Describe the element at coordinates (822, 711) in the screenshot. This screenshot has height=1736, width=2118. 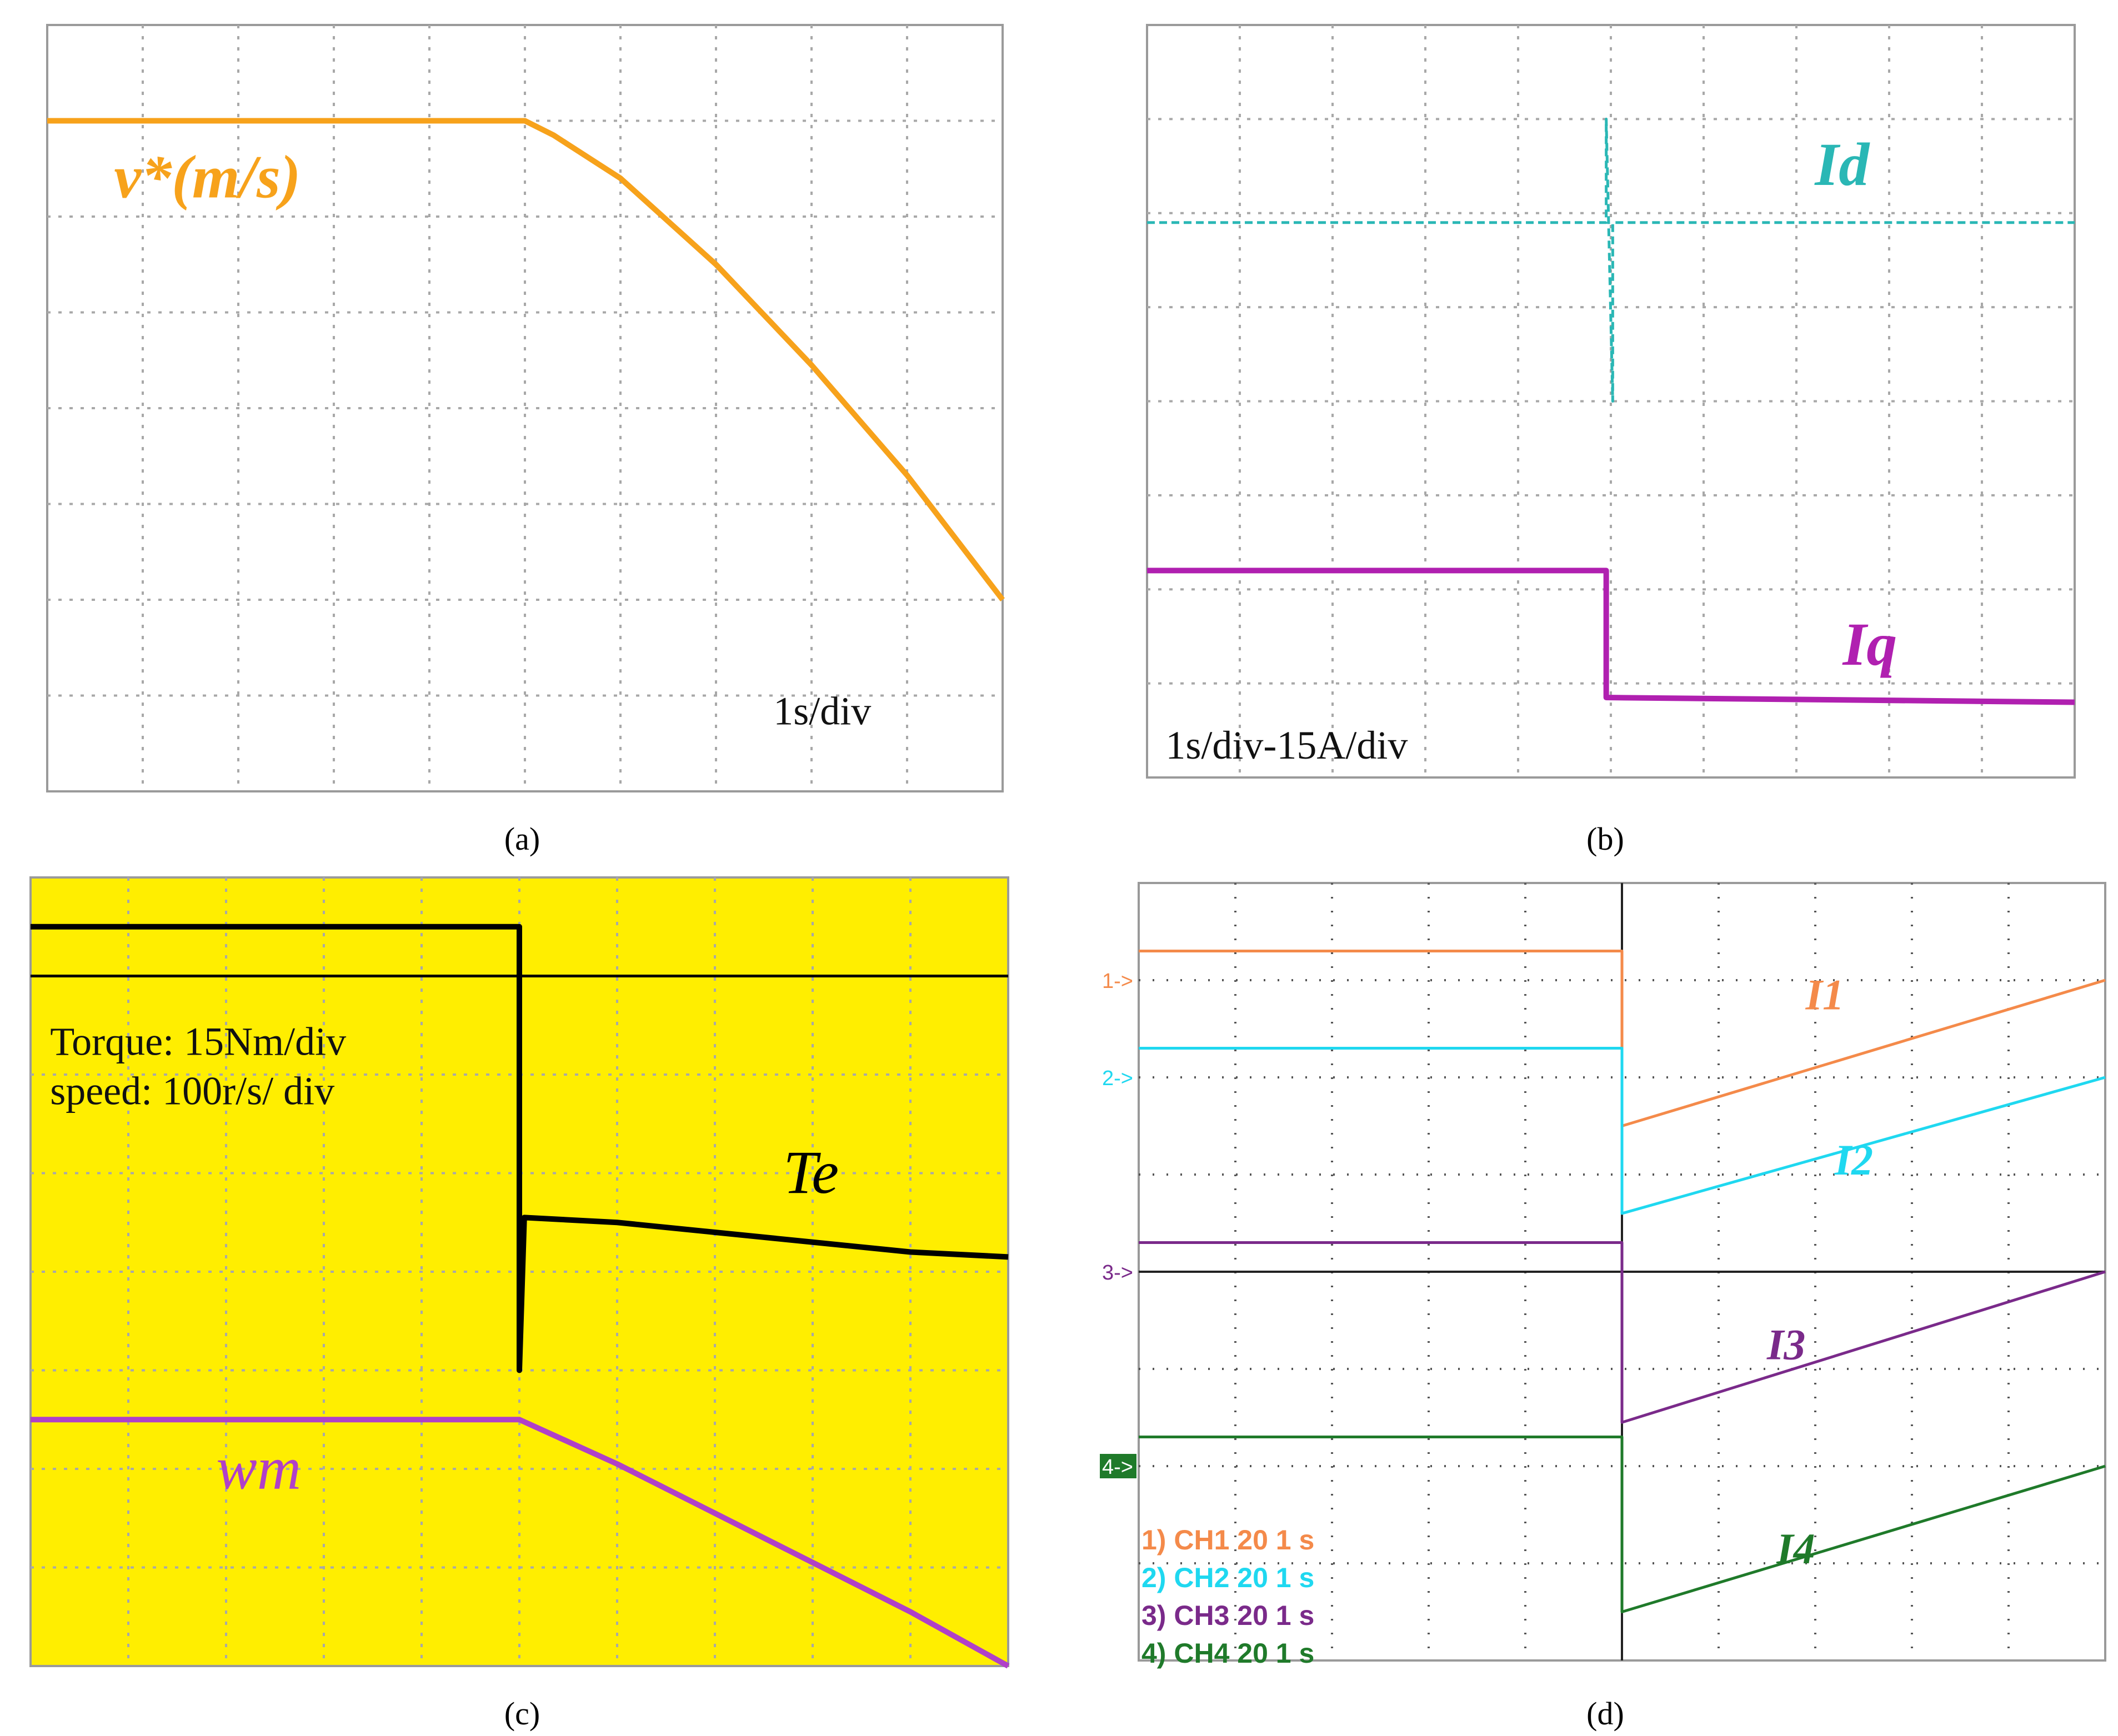
I see `annotation-2: 1s/div` at that location.